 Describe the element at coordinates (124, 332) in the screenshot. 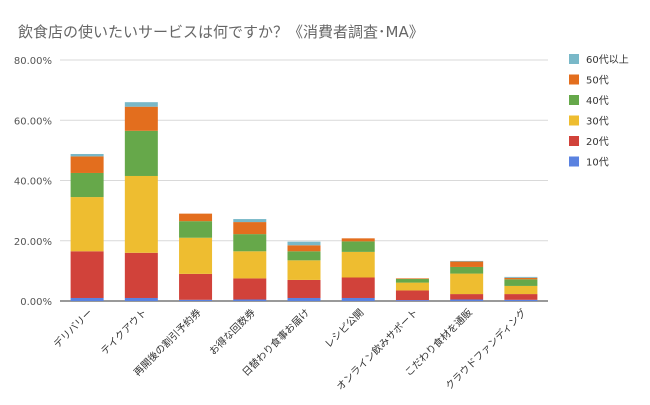

I see `x-tick-label: テイクアウト` at that location.